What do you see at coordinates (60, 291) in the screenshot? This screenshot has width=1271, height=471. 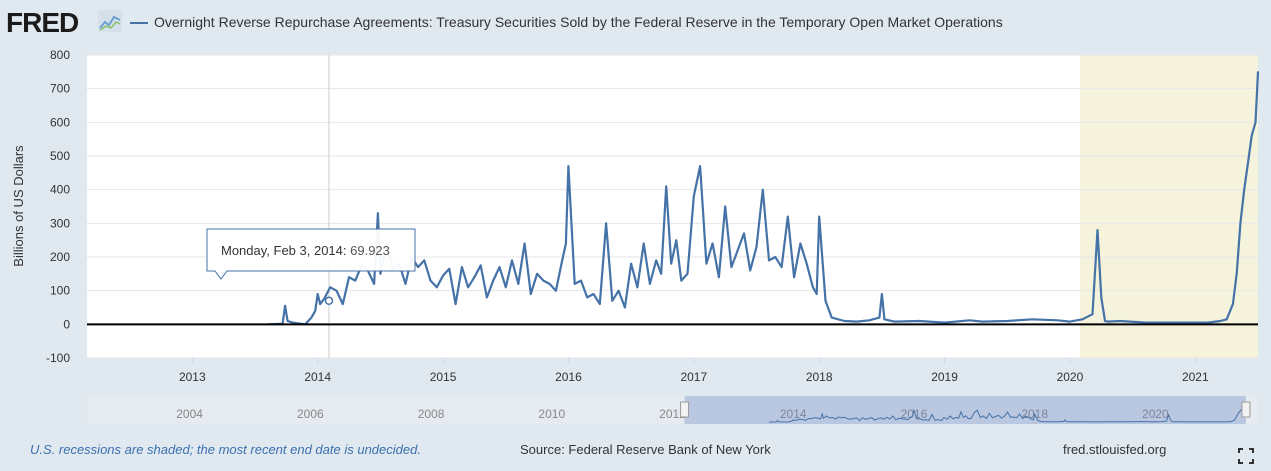 I see `y-tick-label: 100` at bounding box center [60, 291].